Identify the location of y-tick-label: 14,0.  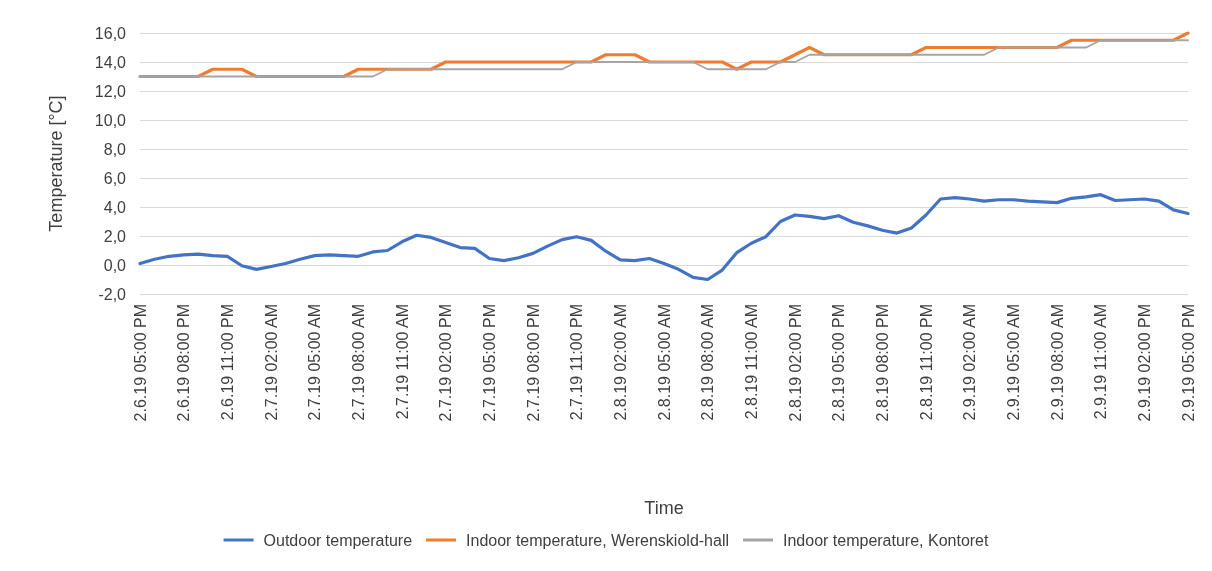
(110, 62).